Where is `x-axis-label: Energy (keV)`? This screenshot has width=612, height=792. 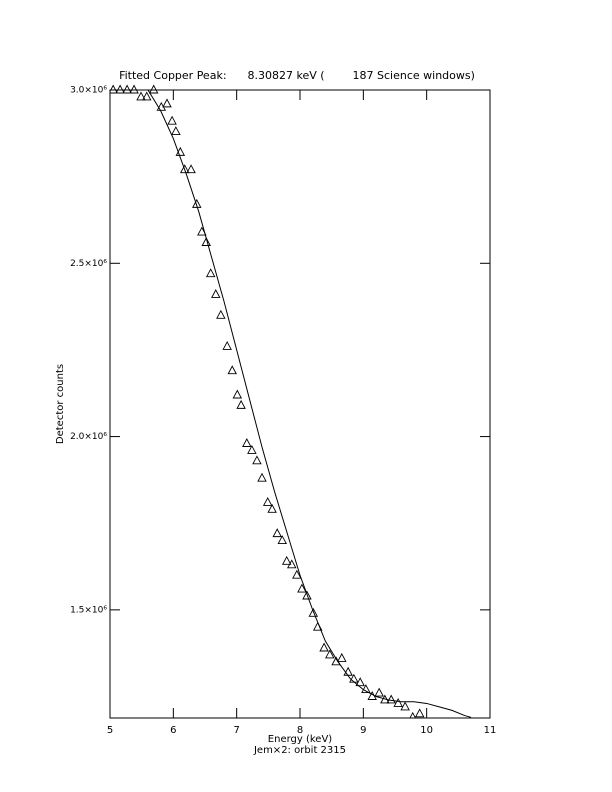
x-axis-label: Energy (keV) is located at coordinates (300, 739).